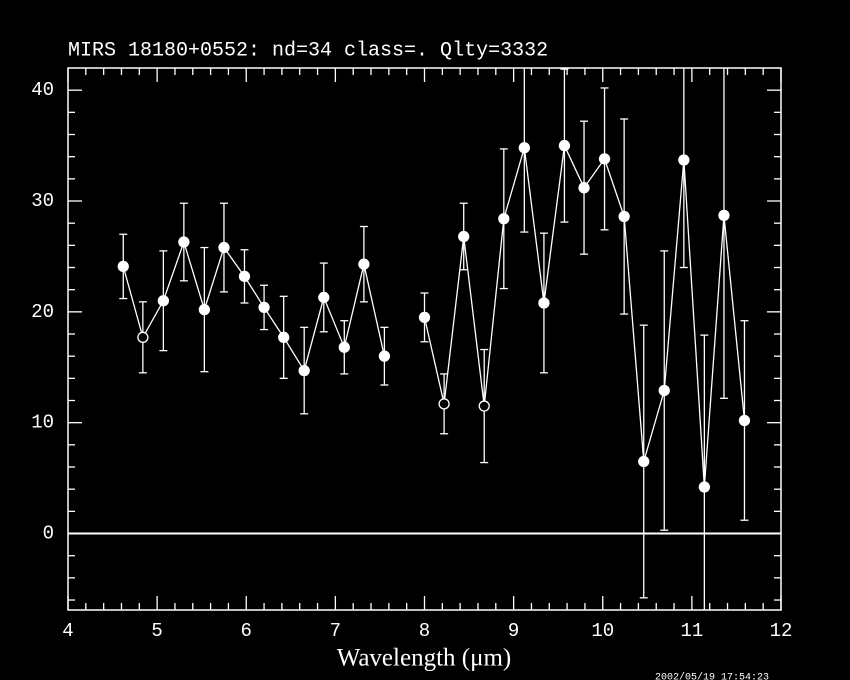  I want to click on timestamp: 2002/05/19 17:54:23, so click(712, 676).